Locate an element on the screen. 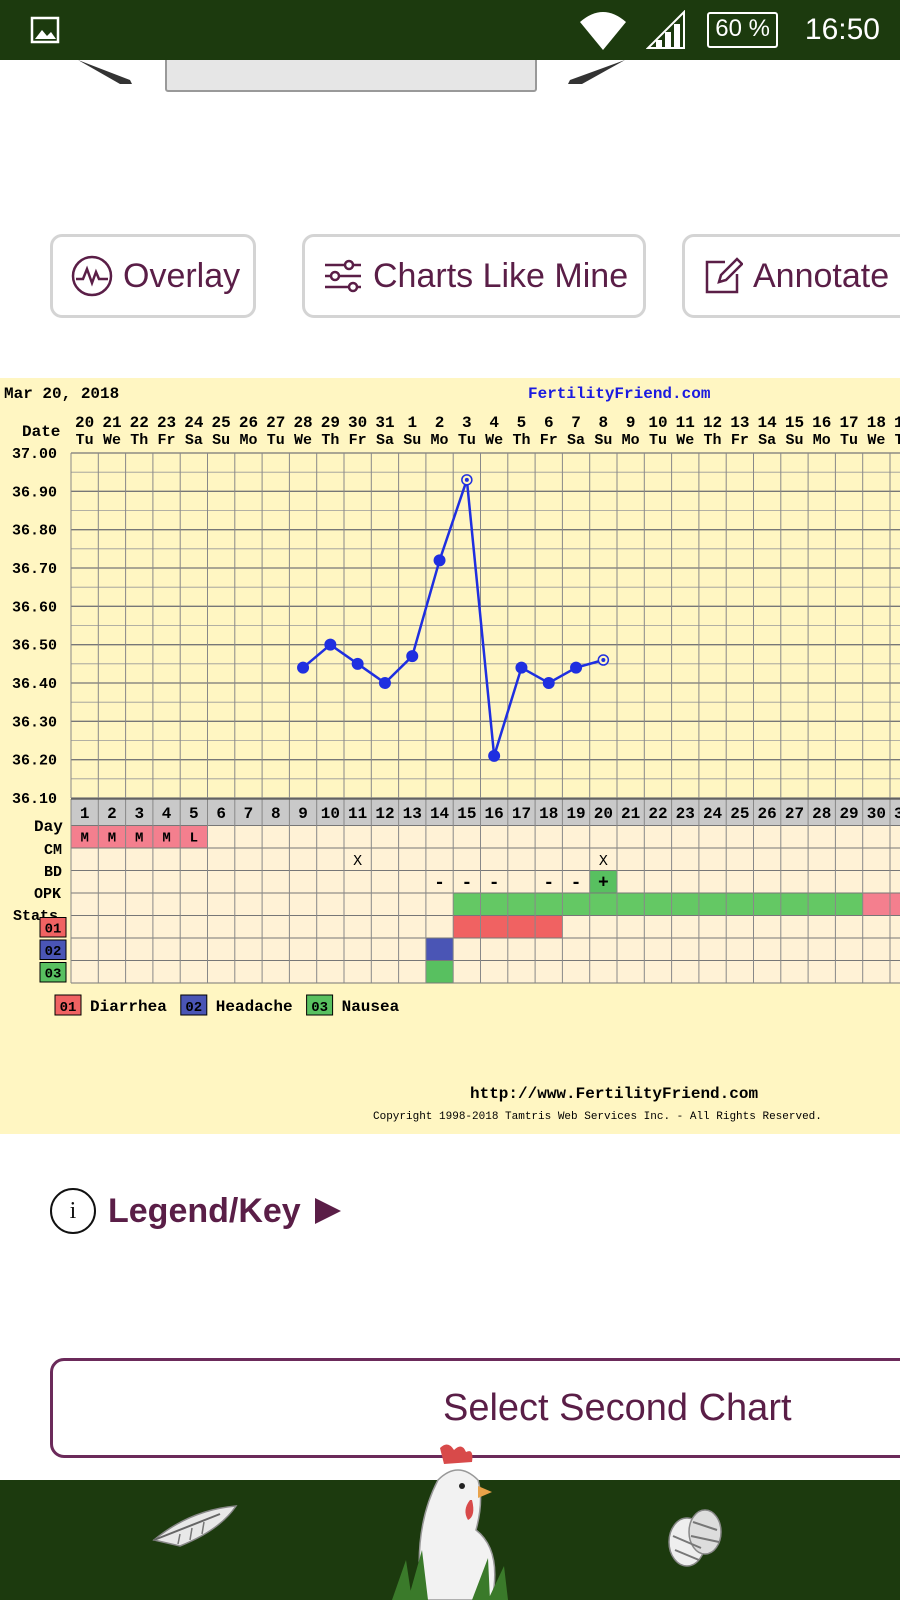 Image resolution: width=900 pixels, height=1605 pixels. y-tick-label: 36.30 is located at coordinates (34, 722).